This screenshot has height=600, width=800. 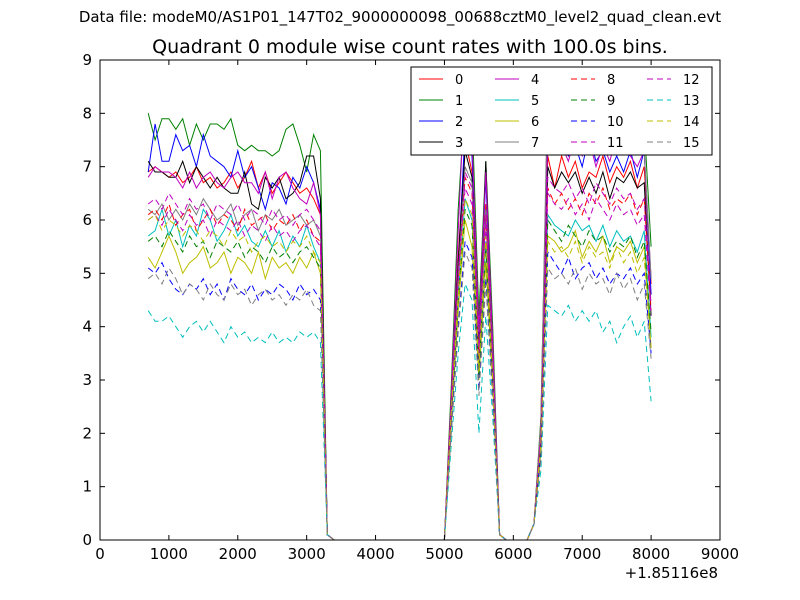 What do you see at coordinates (375, 554) in the screenshot?
I see `x-tick-label: 4000` at bounding box center [375, 554].